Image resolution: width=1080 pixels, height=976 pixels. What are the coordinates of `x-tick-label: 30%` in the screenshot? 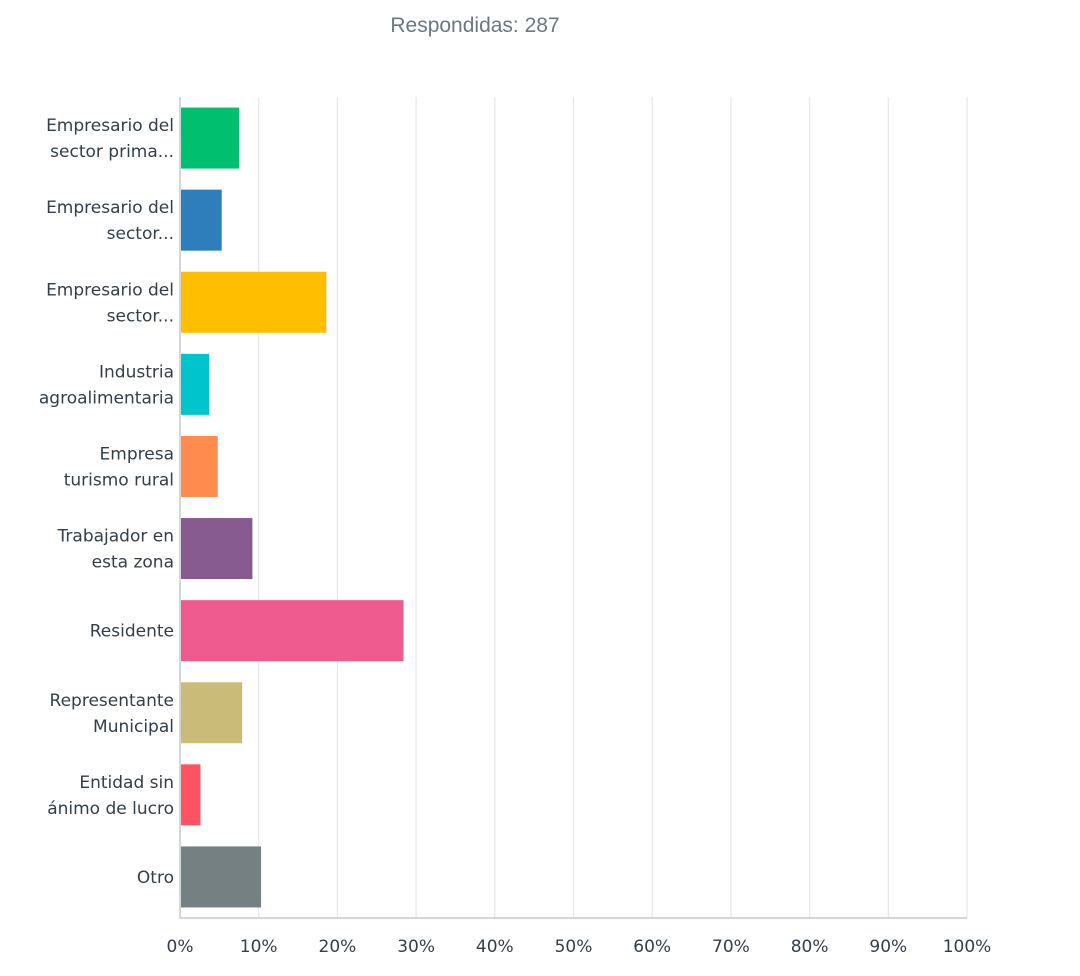 It's located at (416, 947).